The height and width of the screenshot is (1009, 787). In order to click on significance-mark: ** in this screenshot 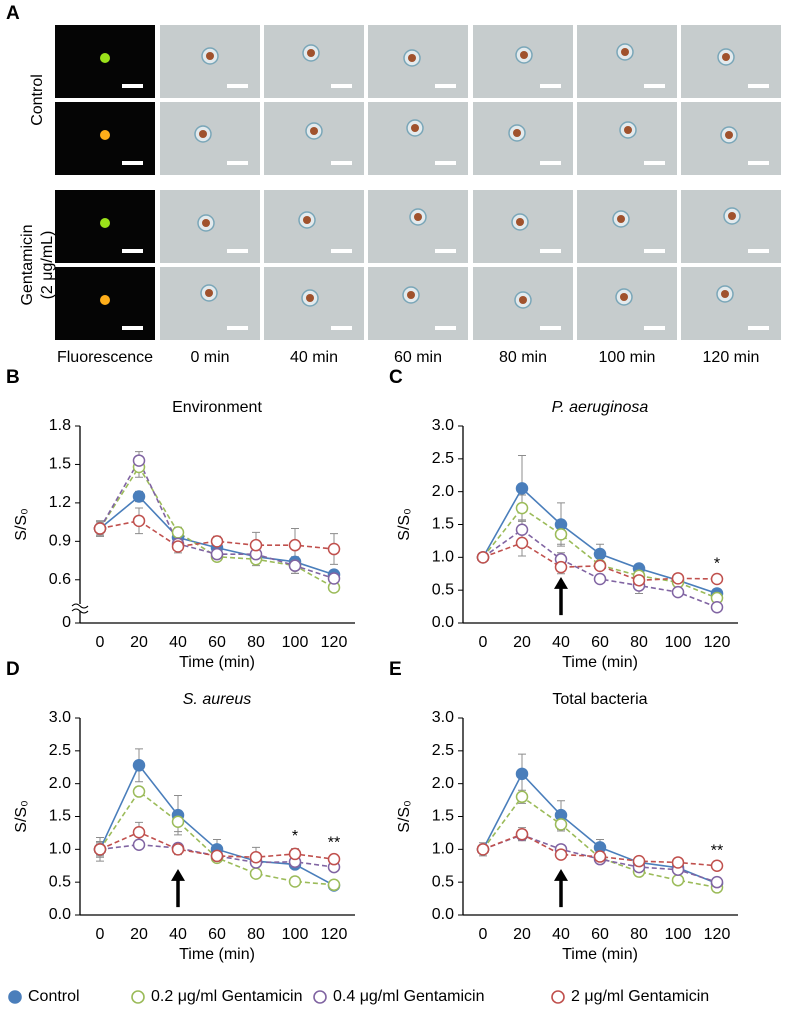, I will do `click(717, 850)`.